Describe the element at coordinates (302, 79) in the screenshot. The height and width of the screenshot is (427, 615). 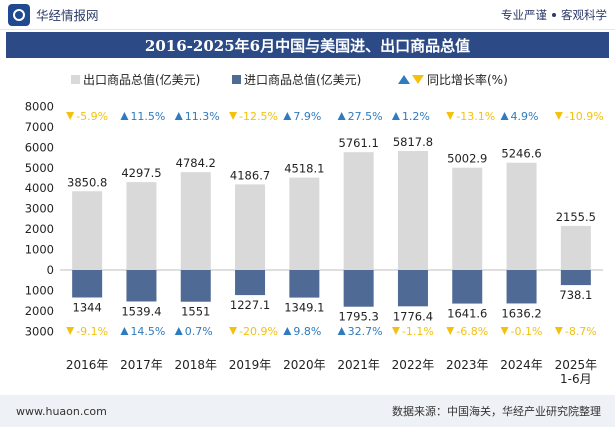
I see `legend-import-label: 进口商品总值(亿美元)` at that location.